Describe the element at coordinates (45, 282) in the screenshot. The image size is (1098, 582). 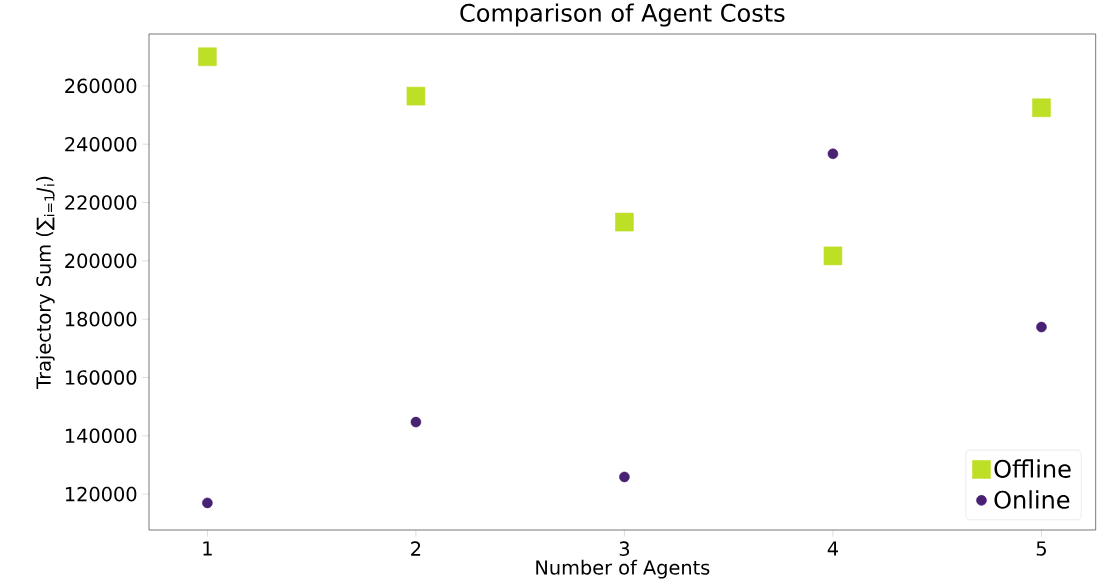
I see `y-axis-title: Trajectory Sum (∑$_{i=1}$J$_{i}$)` at that location.